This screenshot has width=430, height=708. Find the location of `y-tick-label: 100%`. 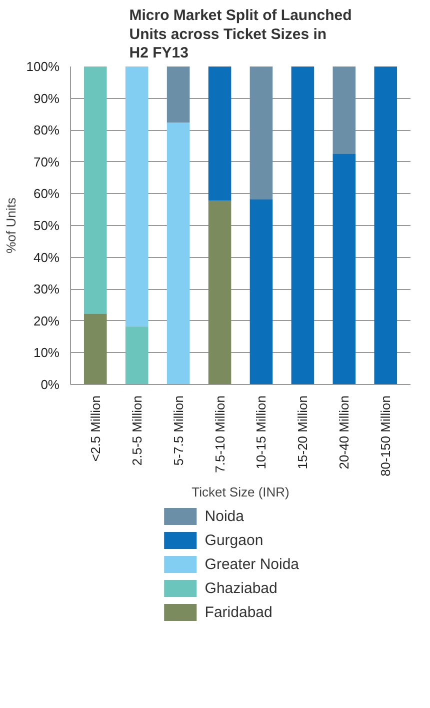

y-tick-label: 100% is located at coordinates (43, 66).